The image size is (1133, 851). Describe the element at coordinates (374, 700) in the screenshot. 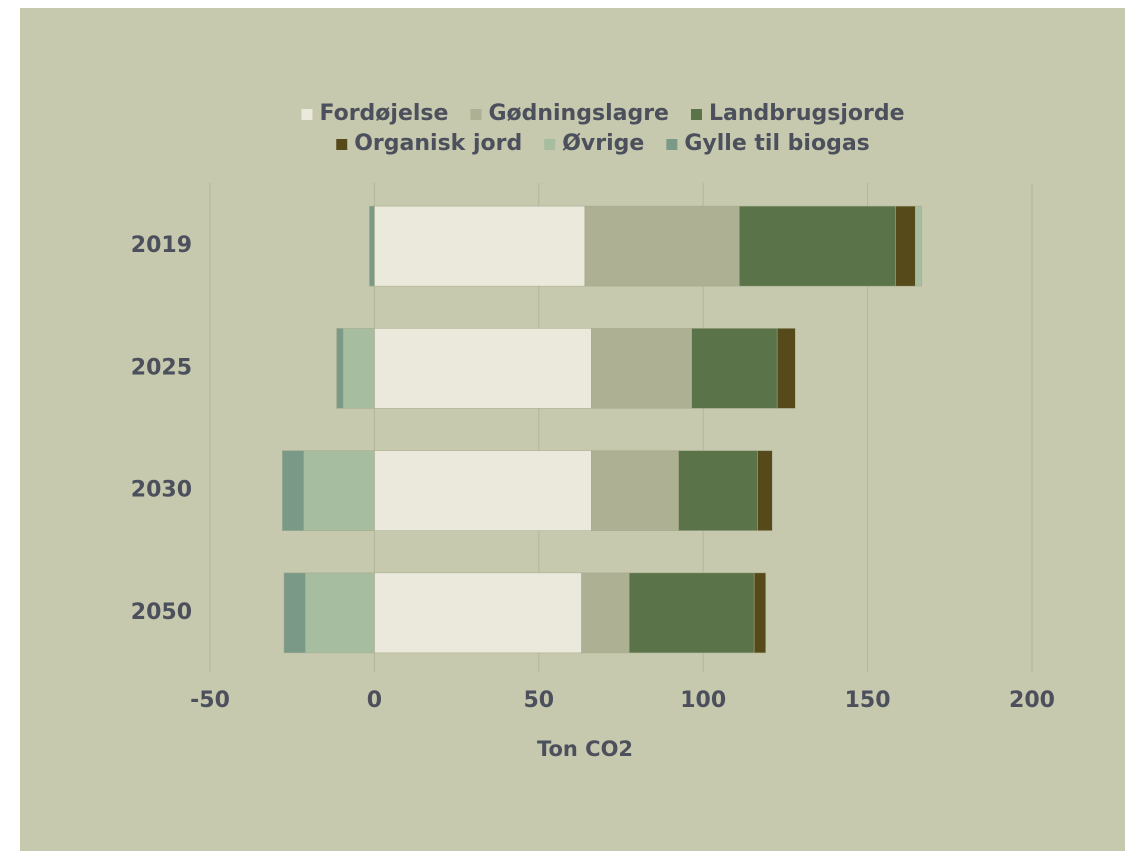

I see `x-tick-label: 0` at that location.